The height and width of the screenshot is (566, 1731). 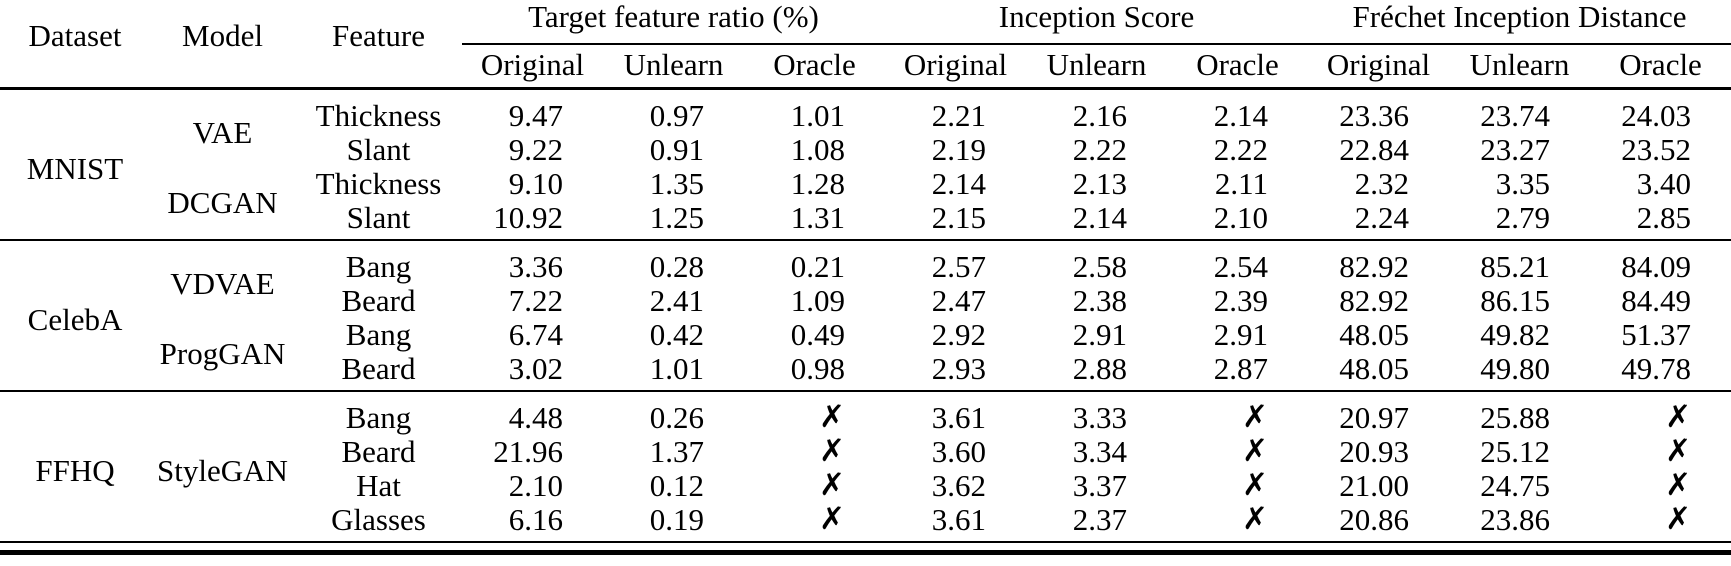 What do you see at coordinates (1379, 522) in the screenshot?
I see `value-cell: 20.86` at bounding box center [1379, 522].